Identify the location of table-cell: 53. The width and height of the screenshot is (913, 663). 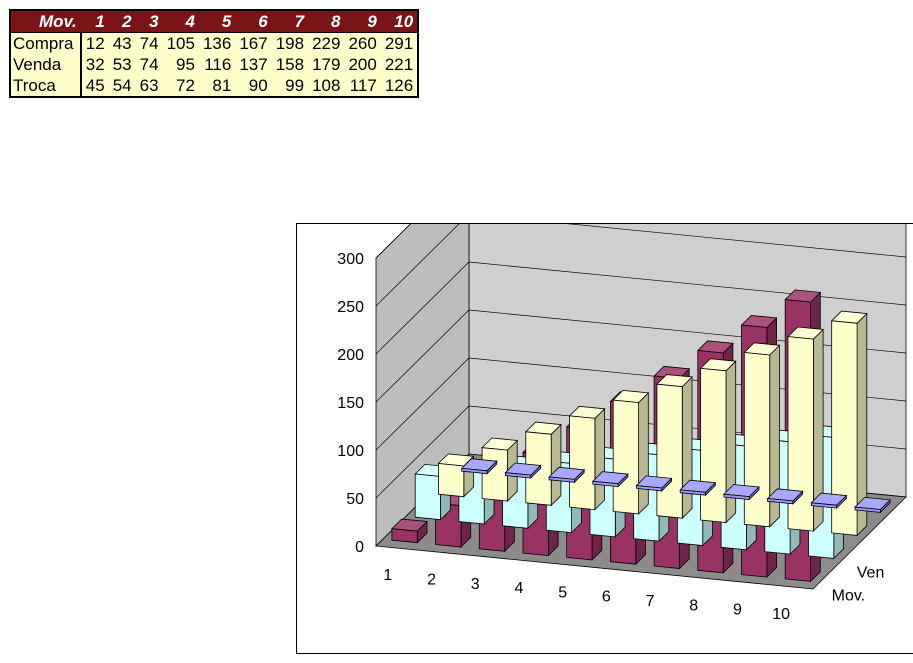
(122, 64).